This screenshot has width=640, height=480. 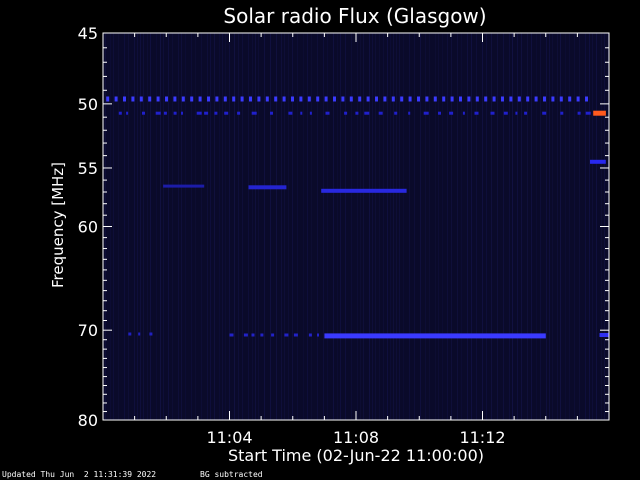 What do you see at coordinates (79, 474) in the screenshot?
I see `footer-updated: Updated Thu Jun 2 11:31:39 2022` at bounding box center [79, 474].